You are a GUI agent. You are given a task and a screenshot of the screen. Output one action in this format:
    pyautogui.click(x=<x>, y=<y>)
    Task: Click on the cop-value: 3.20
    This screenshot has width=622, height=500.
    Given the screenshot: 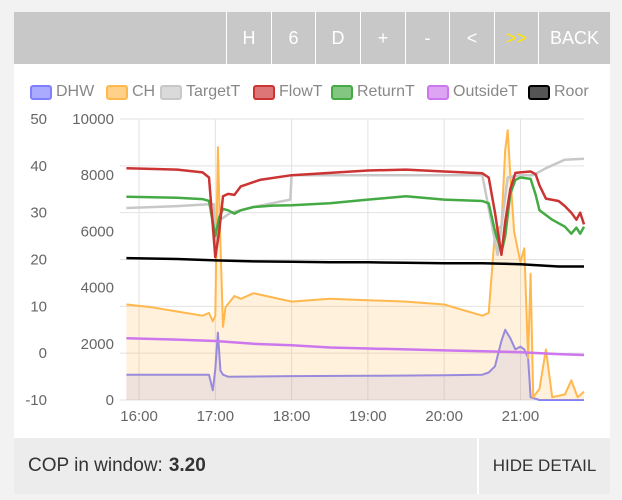 What is the action you would take?
    pyautogui.click(x=187, y=465)
    